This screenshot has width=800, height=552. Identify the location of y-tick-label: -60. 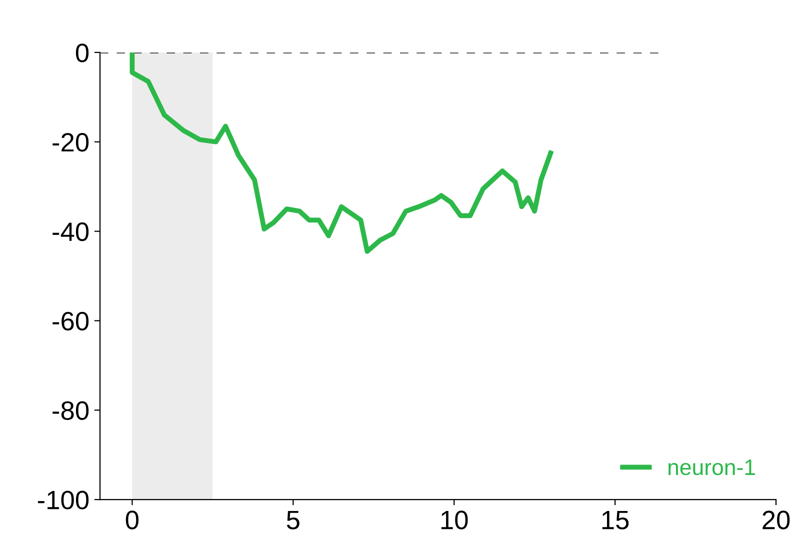
(70, 321).